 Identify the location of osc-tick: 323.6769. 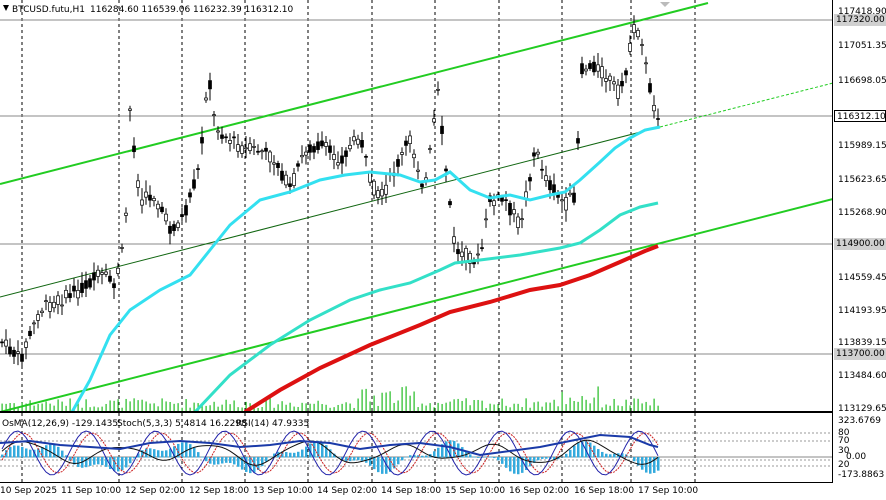
(859, 421).